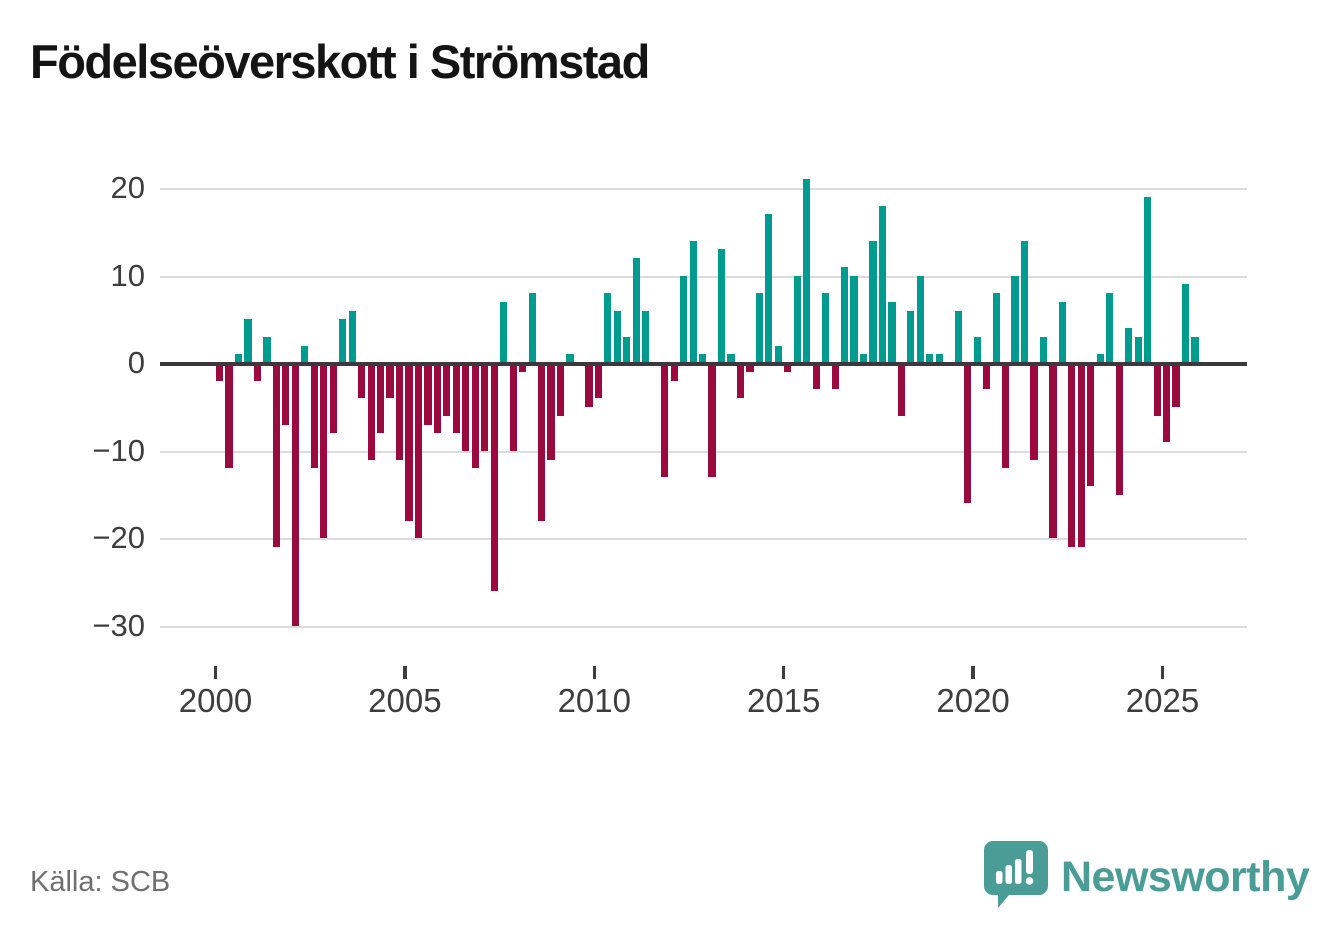  What do you see at coordinates (901, 389) in the screenshot?
I see `bar-2018-Q1` at bounding box center [901, 389].